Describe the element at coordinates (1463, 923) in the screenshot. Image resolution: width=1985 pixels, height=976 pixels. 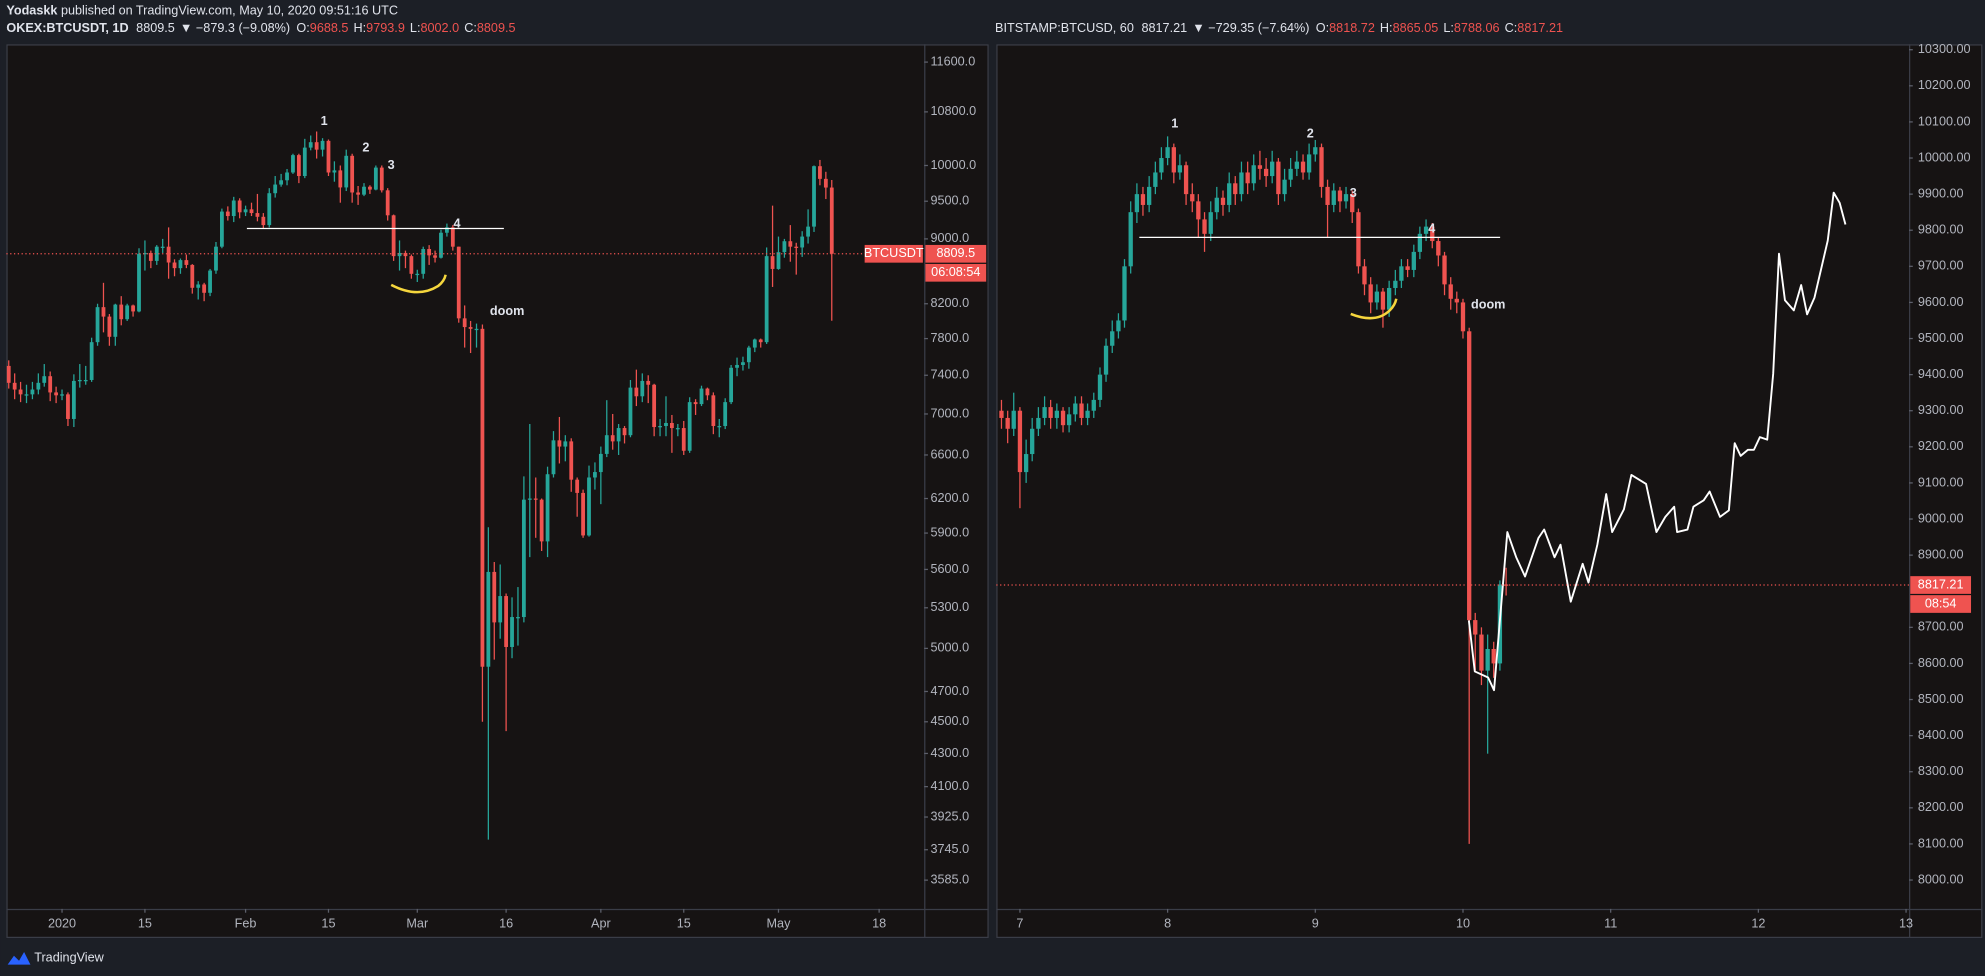
I see `x-tick-label: 10` at that location.